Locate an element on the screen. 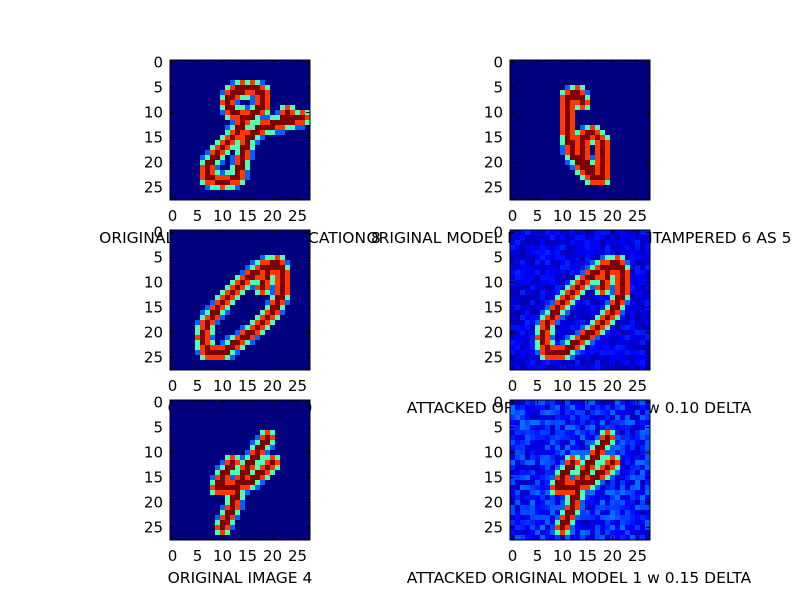 Image resolution: width=800 pixels, height=600 pixels. x-tick-label: 5 is located at coordinates (538, 386).